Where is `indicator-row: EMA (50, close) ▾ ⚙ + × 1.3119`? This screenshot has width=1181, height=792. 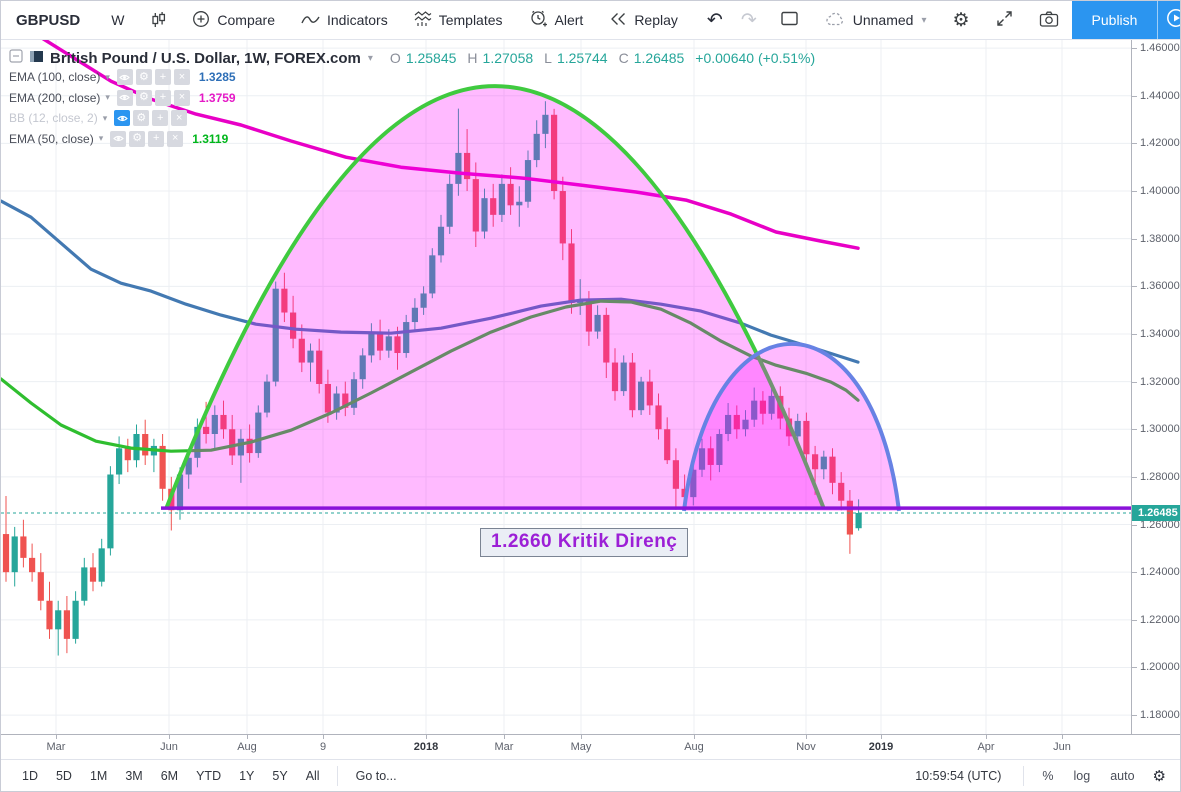
indicator-row: EMA (50, close) ▾ ⚙ + × 1.3119 is located at coordinates (412, 139).